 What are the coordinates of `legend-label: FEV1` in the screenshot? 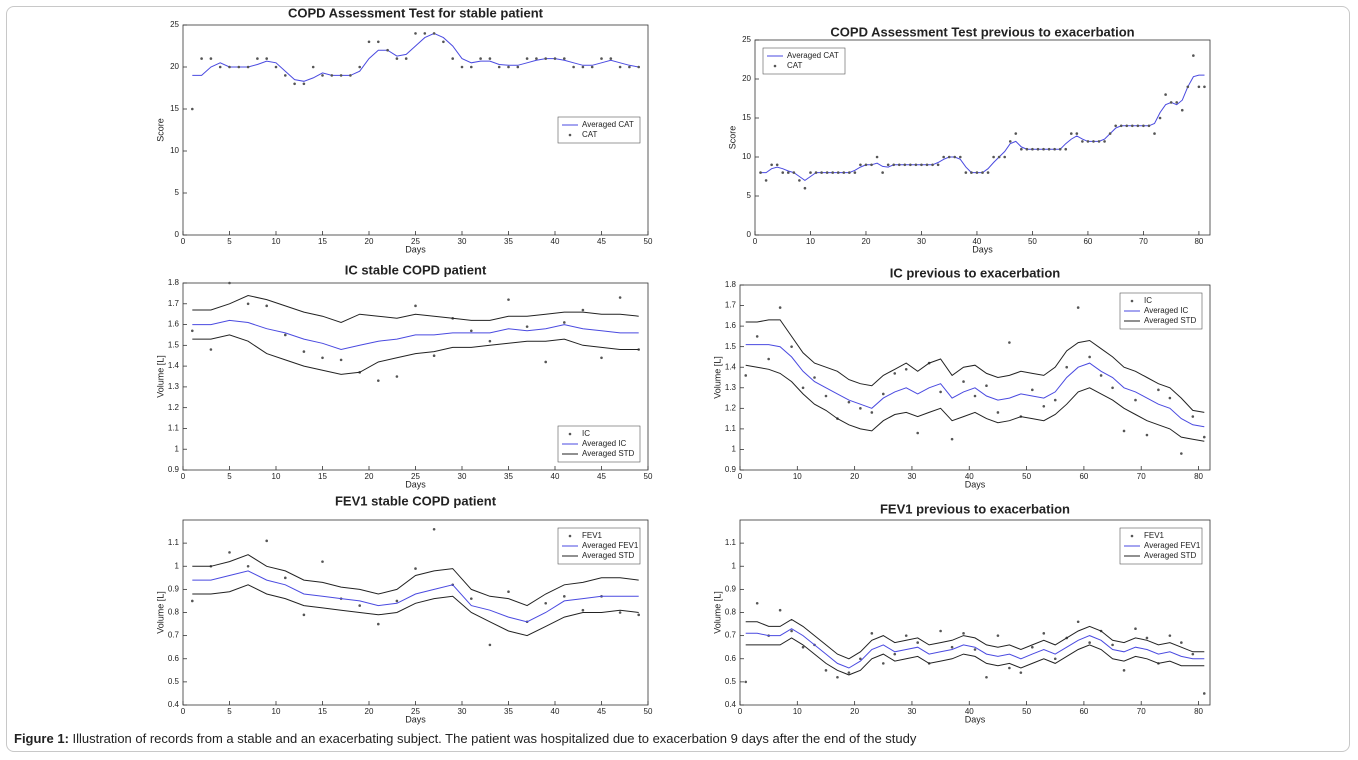 It's located at (1154, 535).